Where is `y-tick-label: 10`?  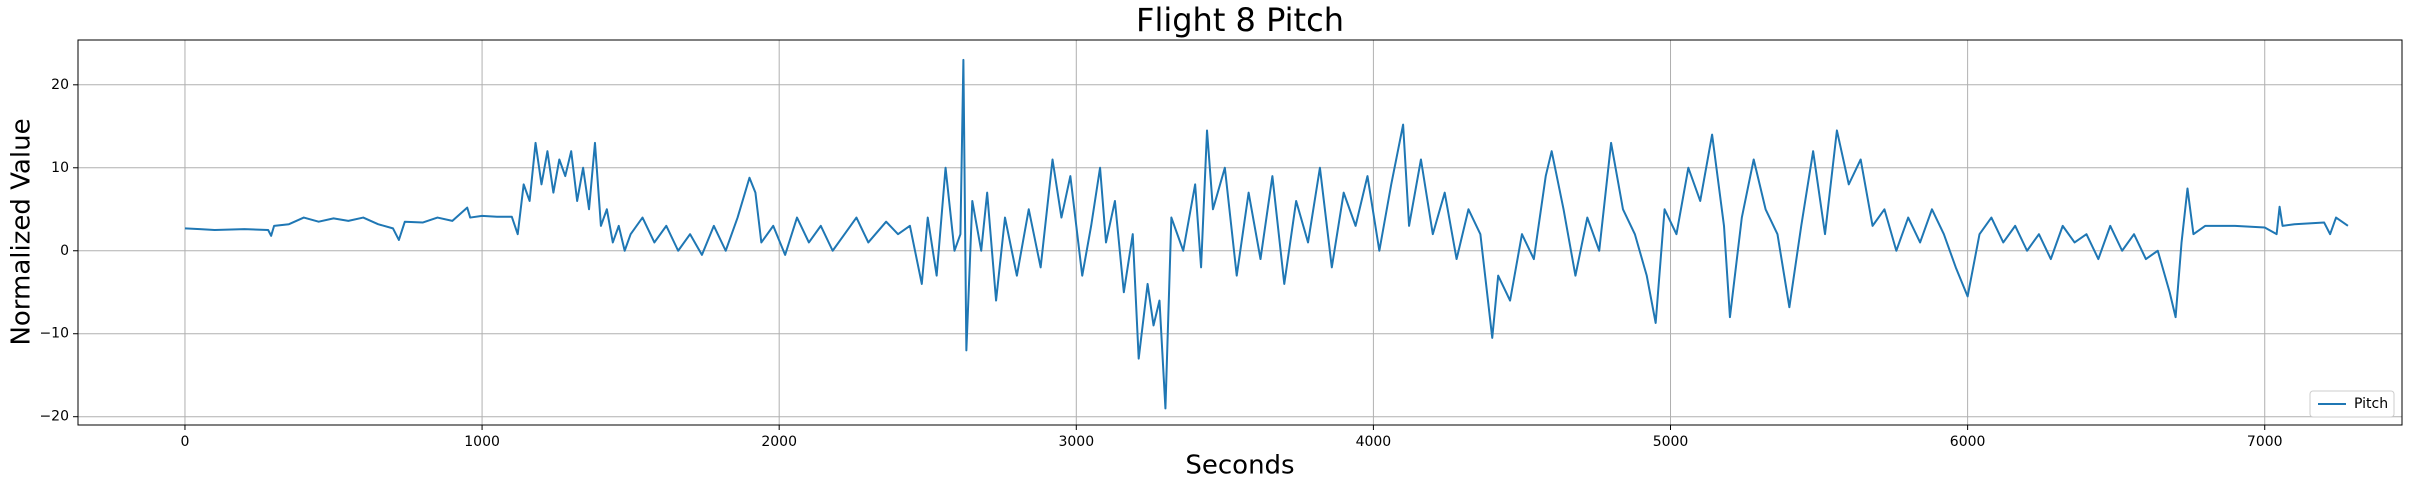 y-tick-label: 10 is located at coordinates (60, 168).